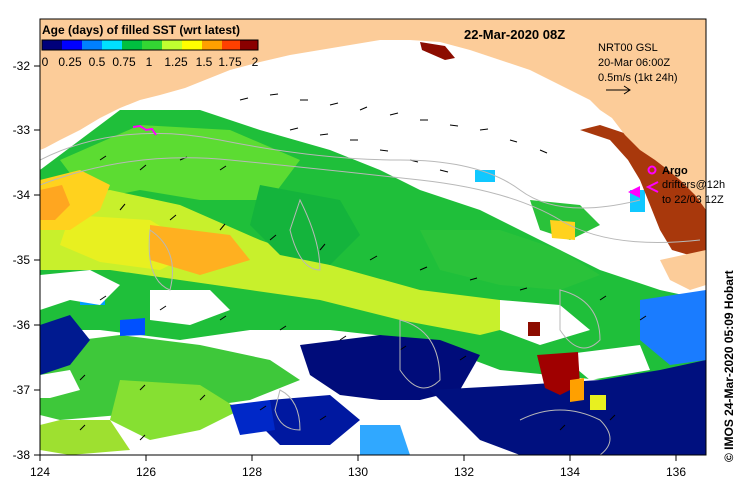  Describe the element at coordinates (729, 366) in the screenshot. I see `credit-text: © IMOS 24-Mar-2020 05:09 Hobart` at that location.